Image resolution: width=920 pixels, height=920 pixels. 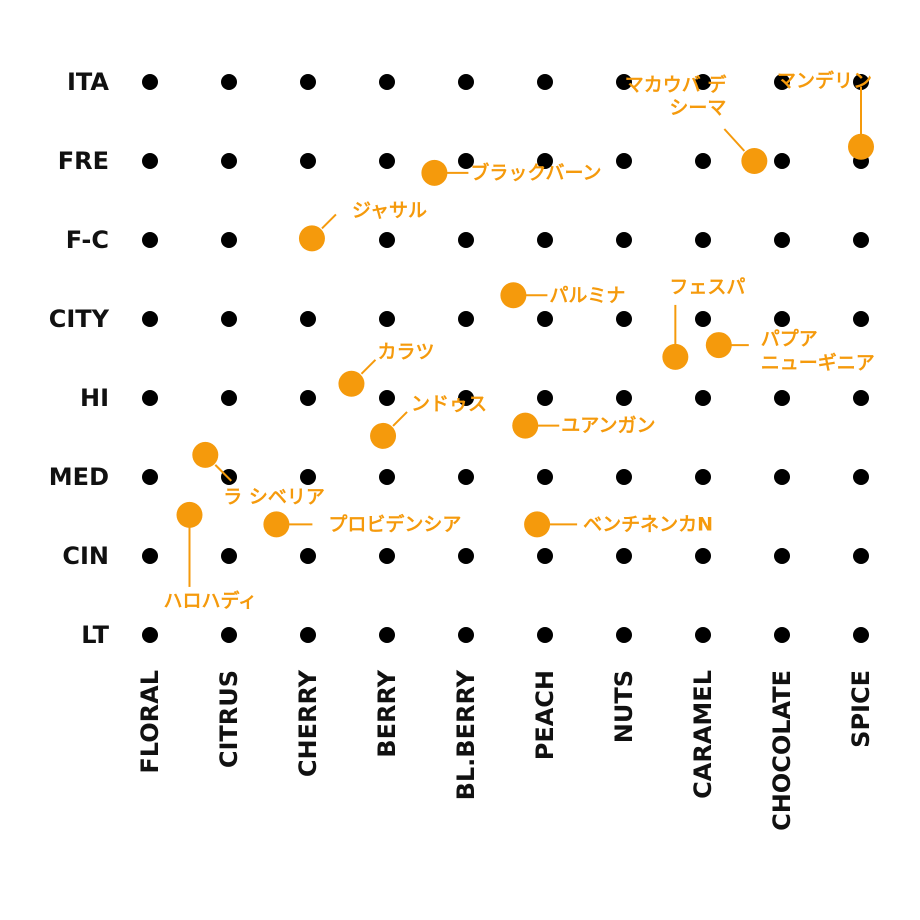 What do you see at coordinates (707, 287) in the screenshot?
I see `data-label: フェスパ` at bounding box center [707, 287].